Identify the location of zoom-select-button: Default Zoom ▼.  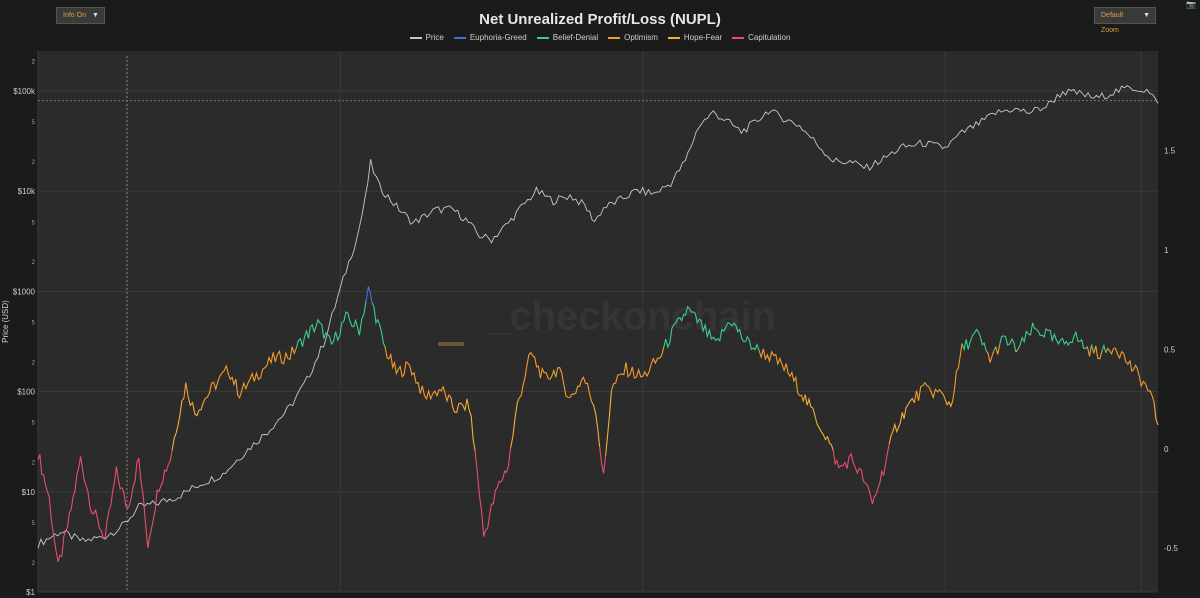
(1125, 20).